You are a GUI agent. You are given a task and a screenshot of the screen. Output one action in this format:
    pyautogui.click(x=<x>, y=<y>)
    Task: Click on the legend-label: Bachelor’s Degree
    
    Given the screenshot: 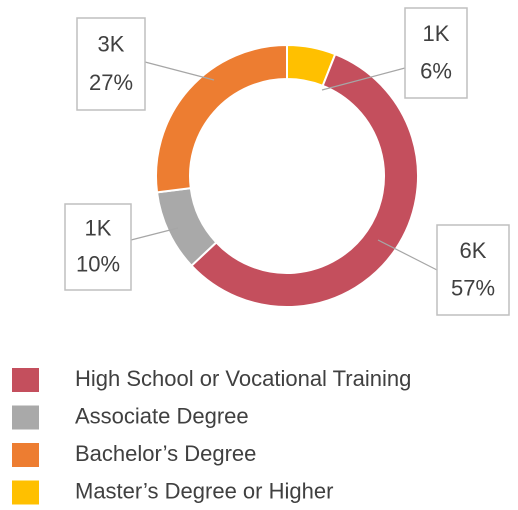 What is the action you would take?
    pyautogui.click(x=165, y=453)
    